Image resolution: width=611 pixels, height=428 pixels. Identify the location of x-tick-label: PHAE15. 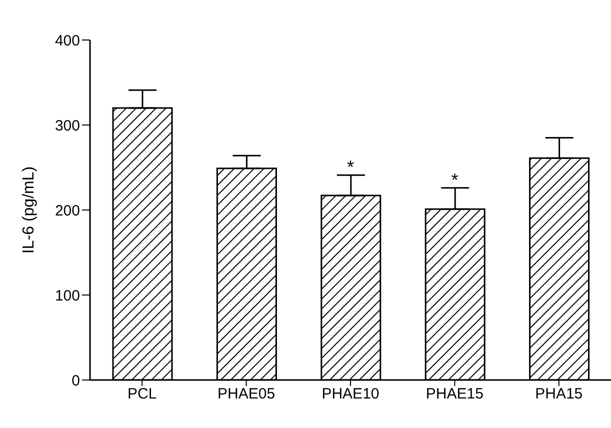
(455, 394).